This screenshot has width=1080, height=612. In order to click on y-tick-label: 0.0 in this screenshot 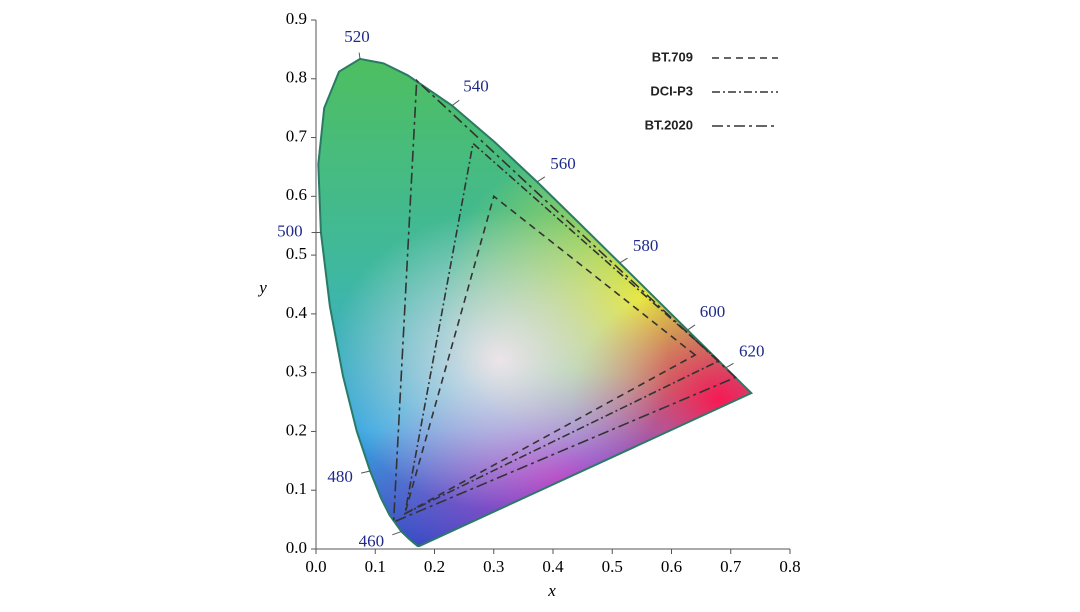, I will do `click(296, 547)`.